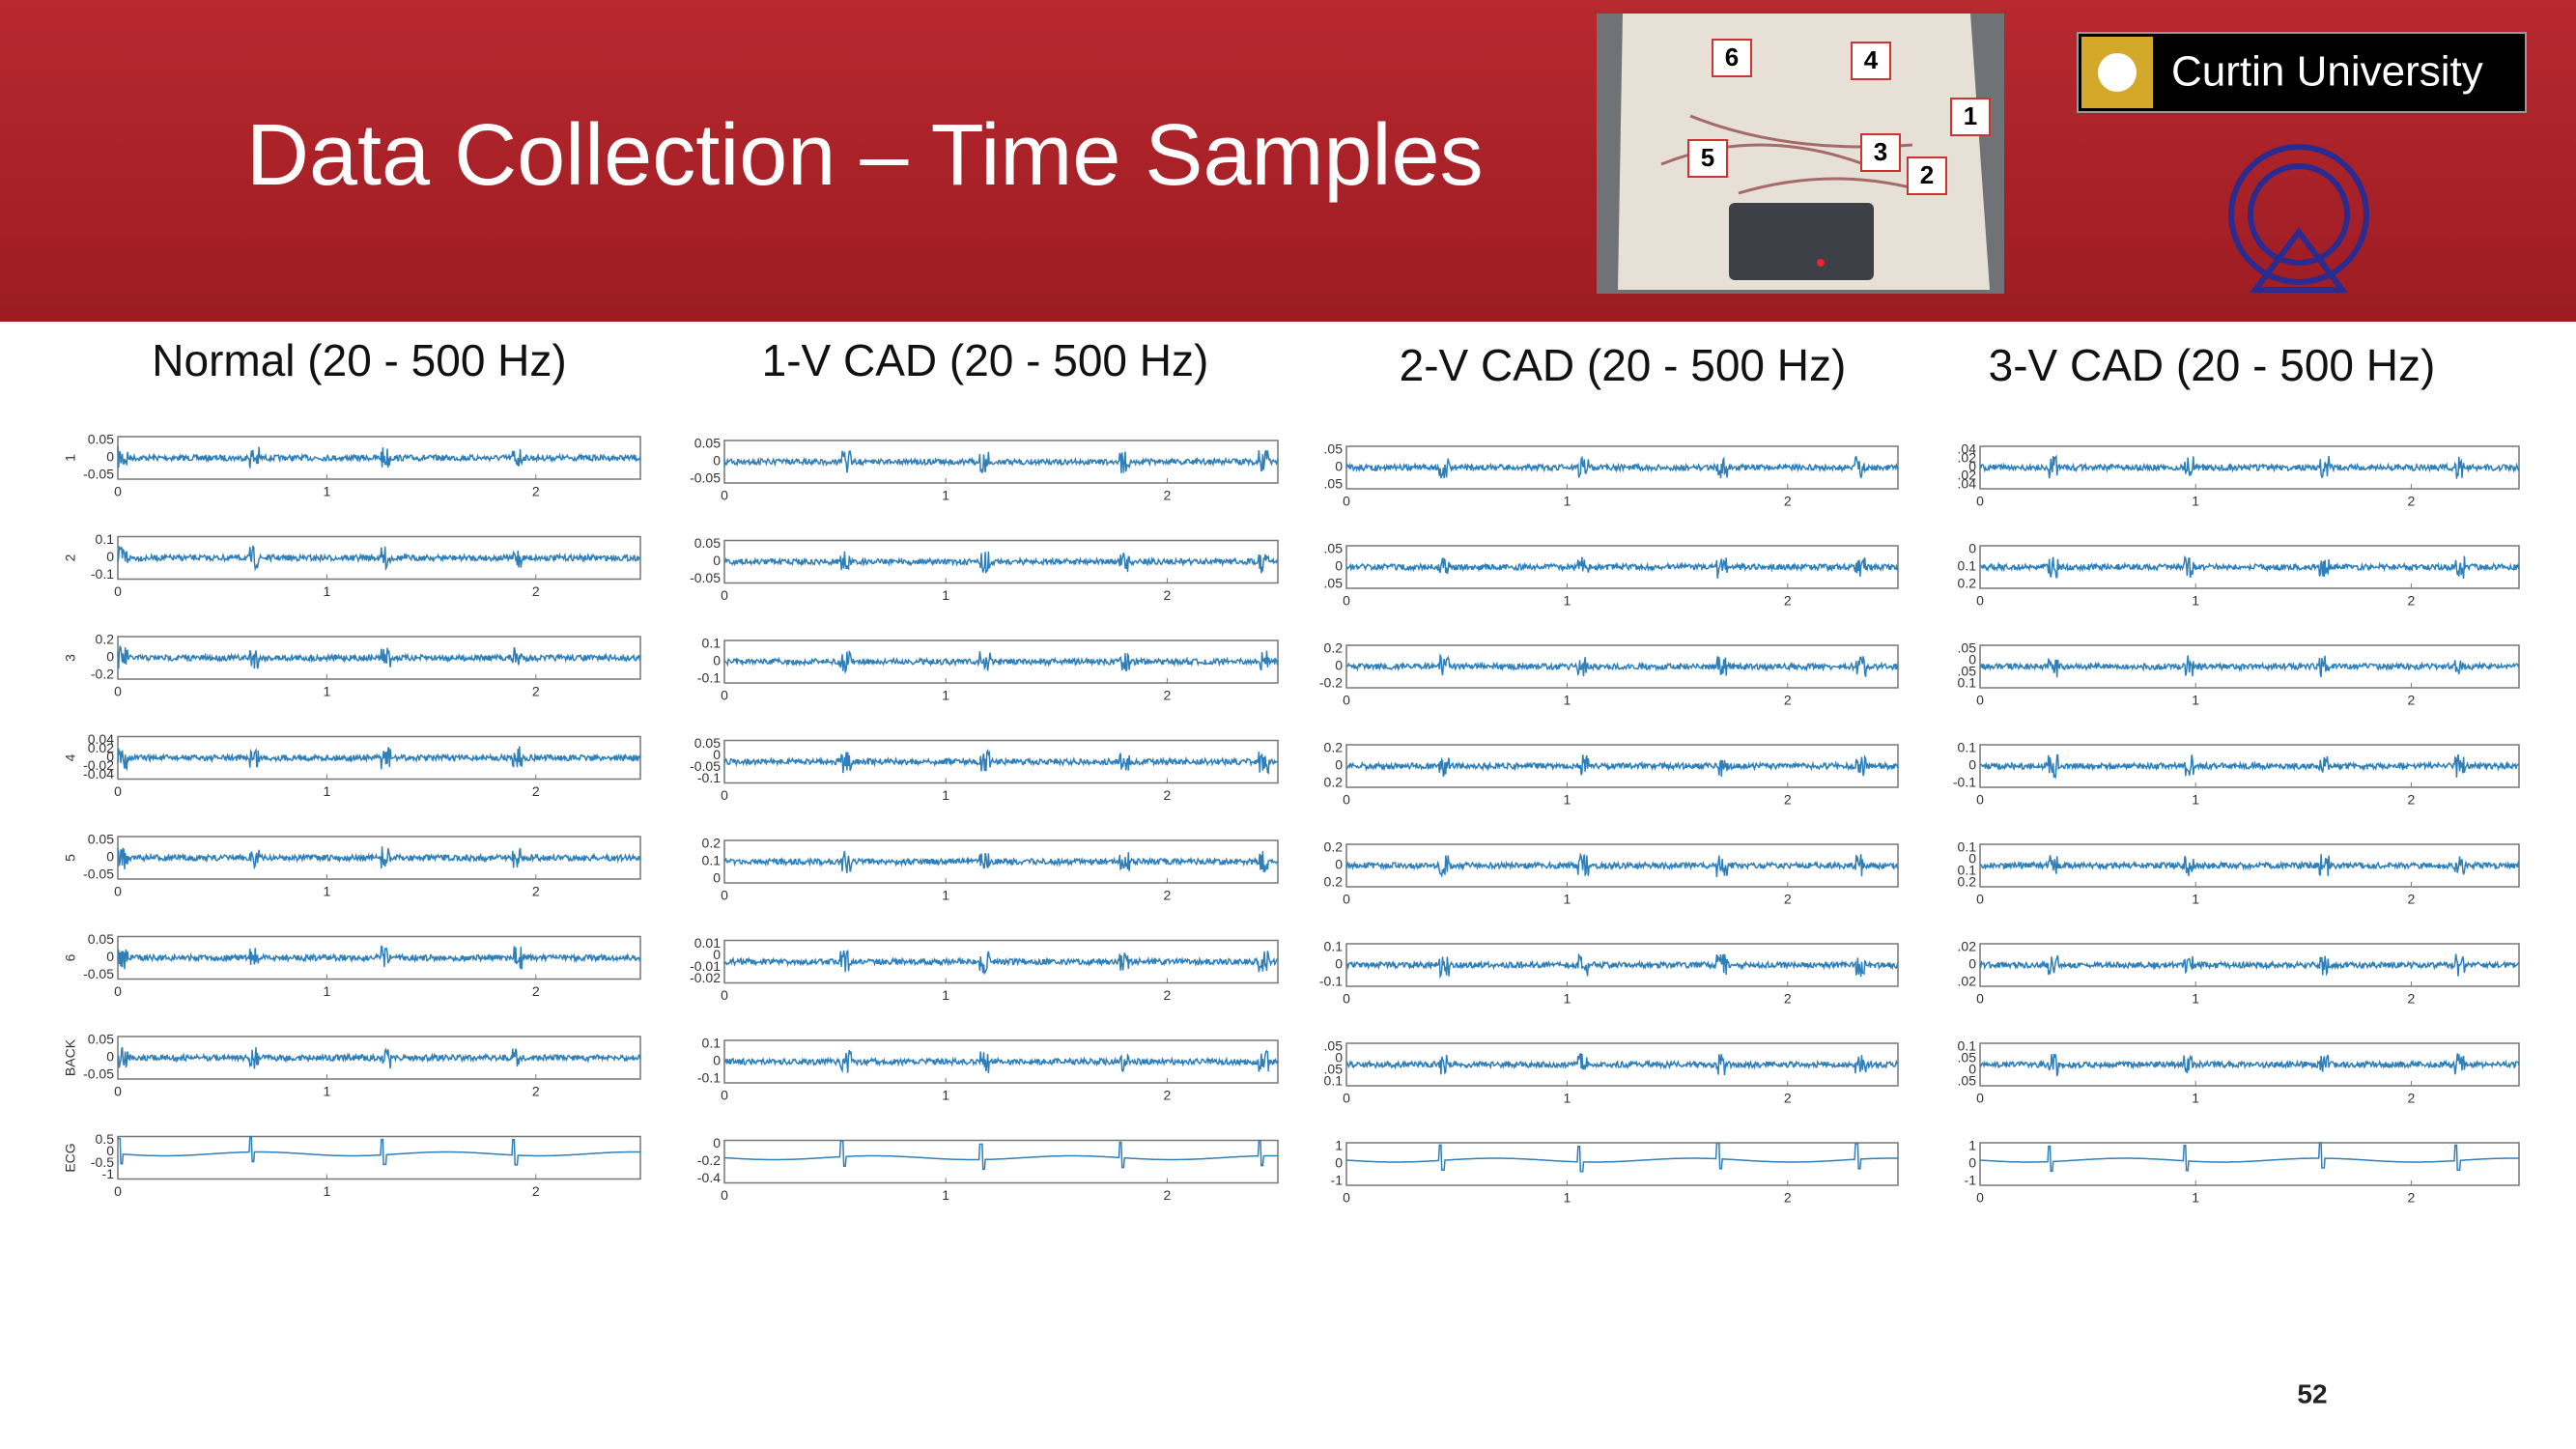 The image size is (2576, 1449). What do you see at coordinates (70, 1057) in the screenshot?
I see `channel-label: BACK` at bounding box center [70, 1057].